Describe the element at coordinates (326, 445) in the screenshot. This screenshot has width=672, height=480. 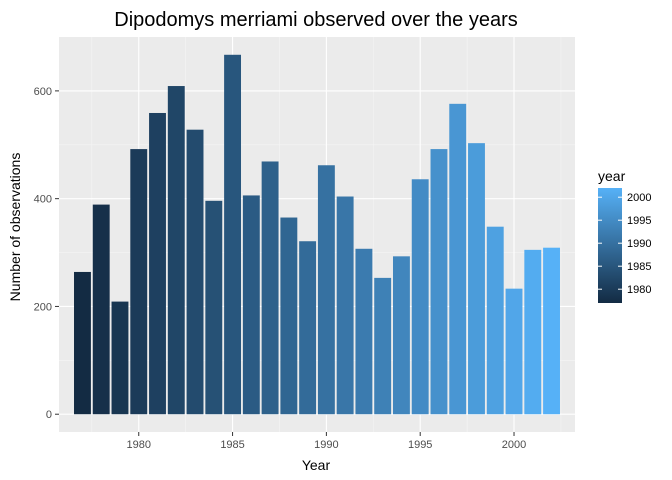
I see `x-tick-label: 1990` at that location.